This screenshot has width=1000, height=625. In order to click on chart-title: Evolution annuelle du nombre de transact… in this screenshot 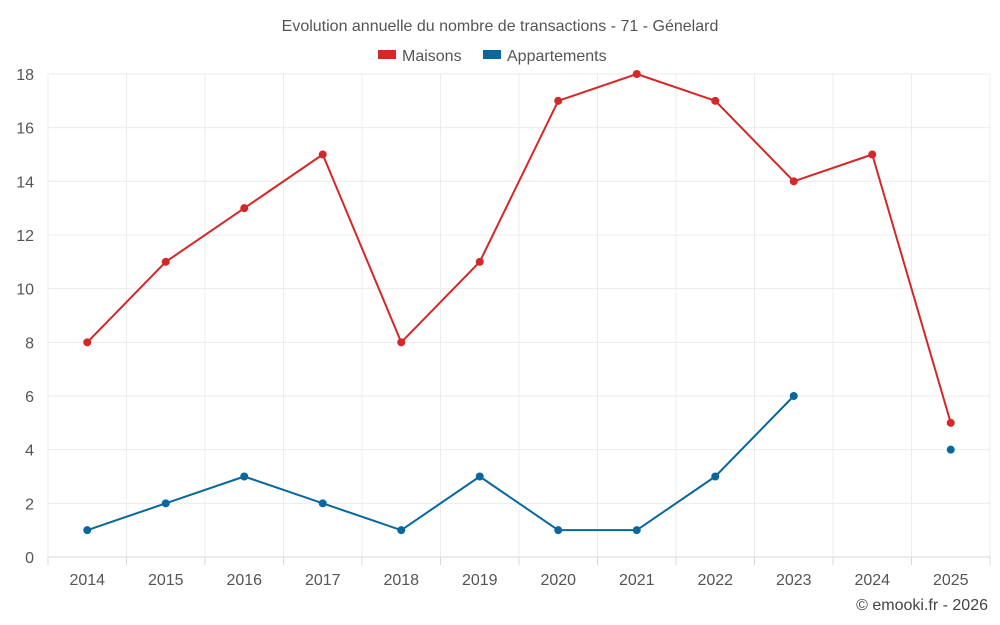, I will do `click(500, 26)`.